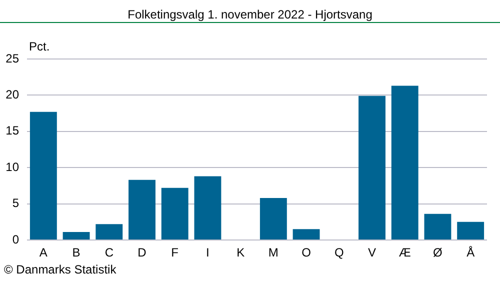 Image resolution: width=500 pixels, height=282 pixels. Describe the element at coordinates (339, 253) in the screenshot. I see `x-tick-label: Q` at that location.